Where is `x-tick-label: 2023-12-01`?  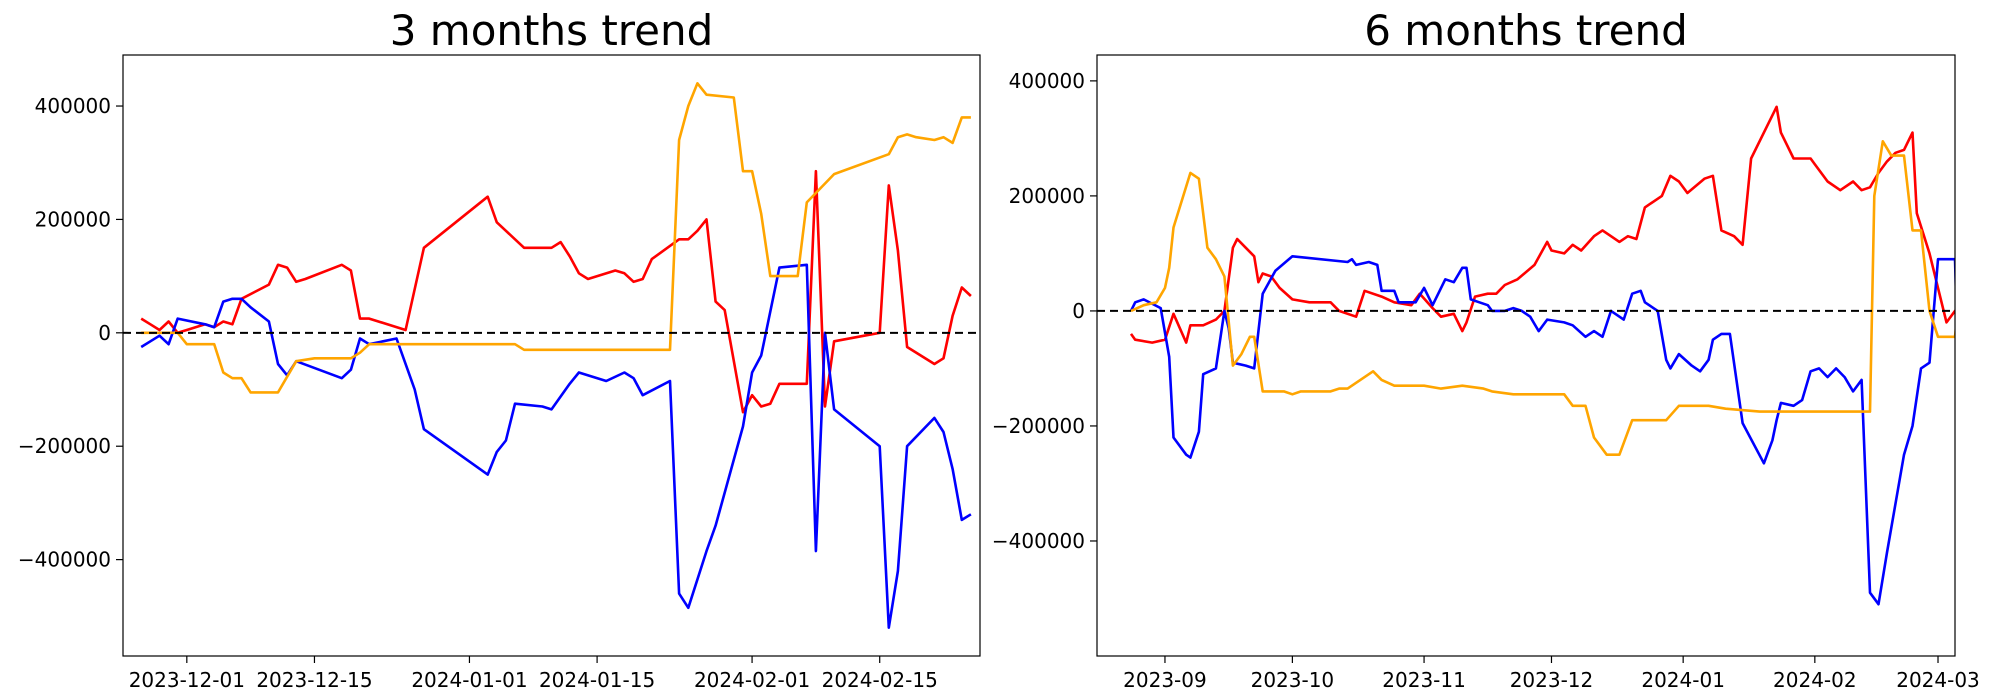
x-tick-label: 2023-12-01 is located at coordinates (187, 680).